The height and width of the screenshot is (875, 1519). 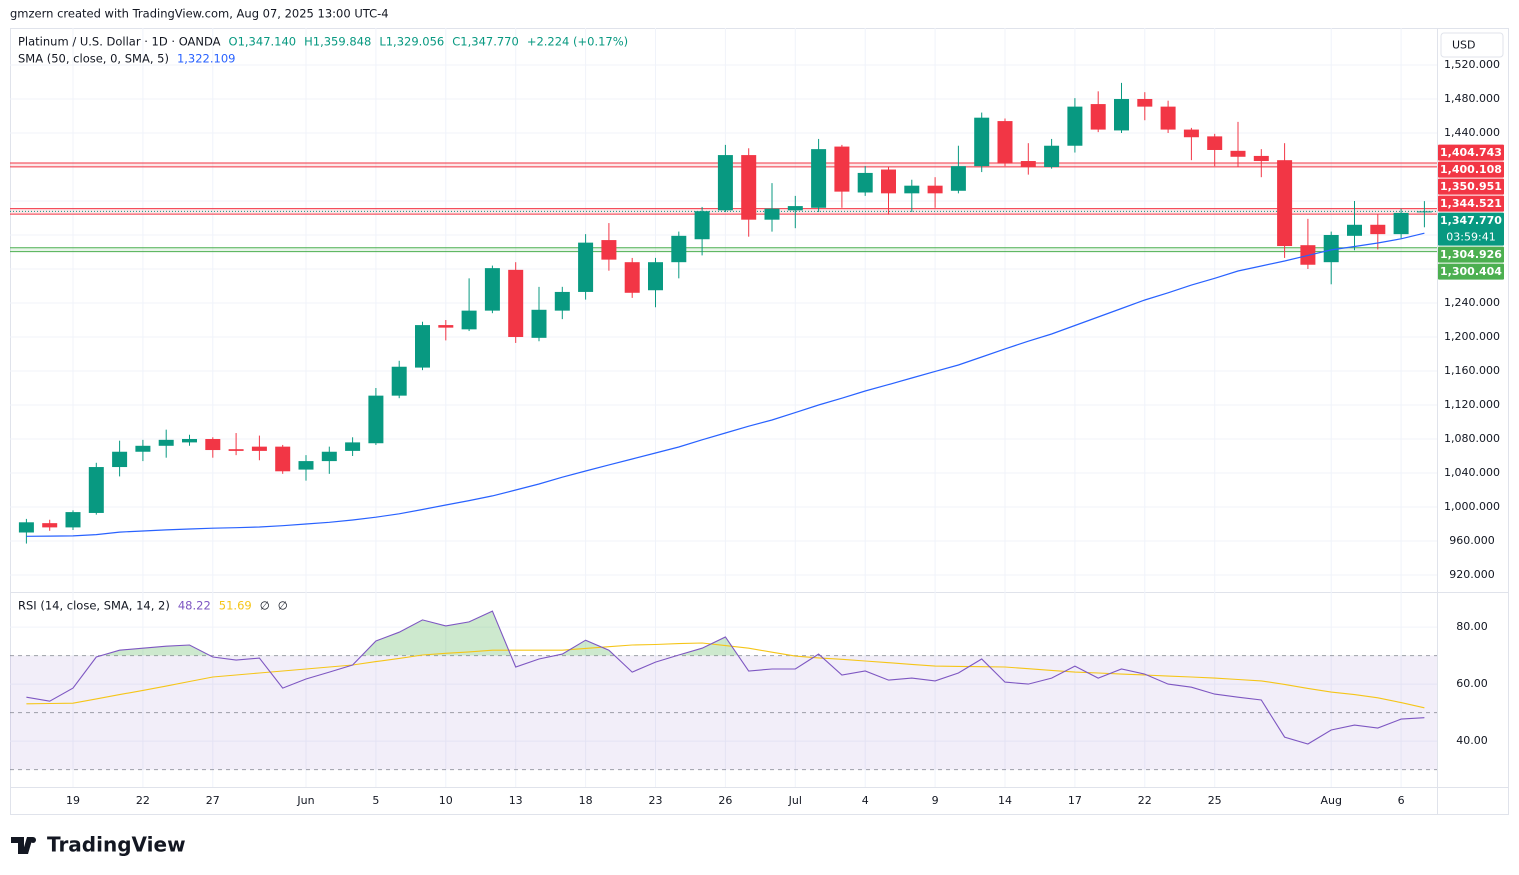 I want to click on y-tick-label: 1,000.000, so click(x=1472, y=506).